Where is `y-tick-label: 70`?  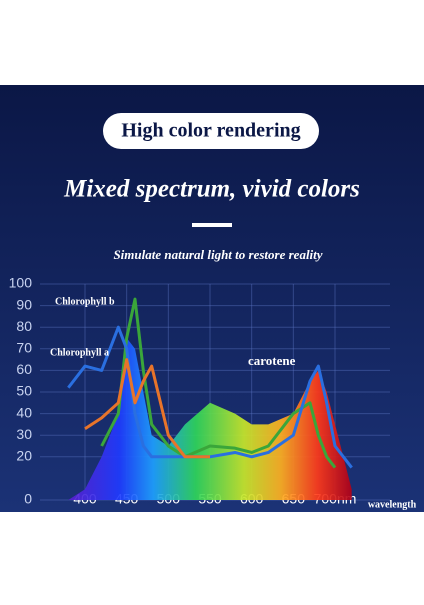 y-tick-label: 70 is located at coordinates (24, 348).